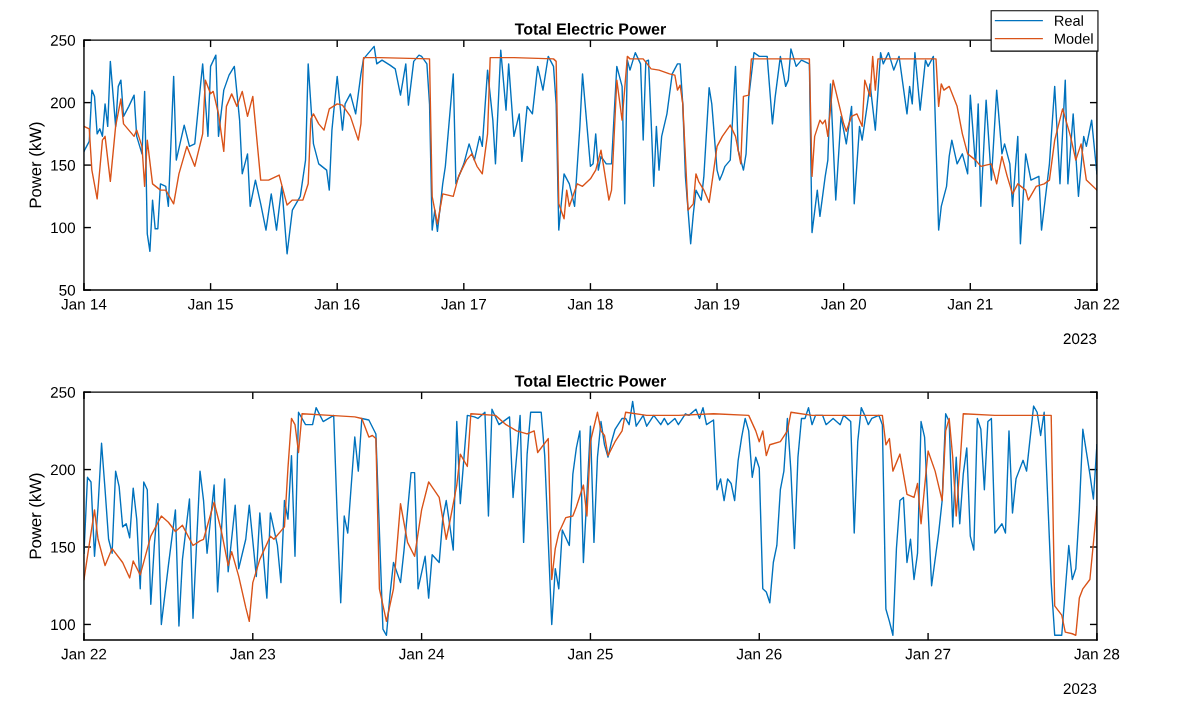 The width and height of the screenshot is (1191, 704). I want to click on x-tick-label: Jan 24, so click(421, 654).